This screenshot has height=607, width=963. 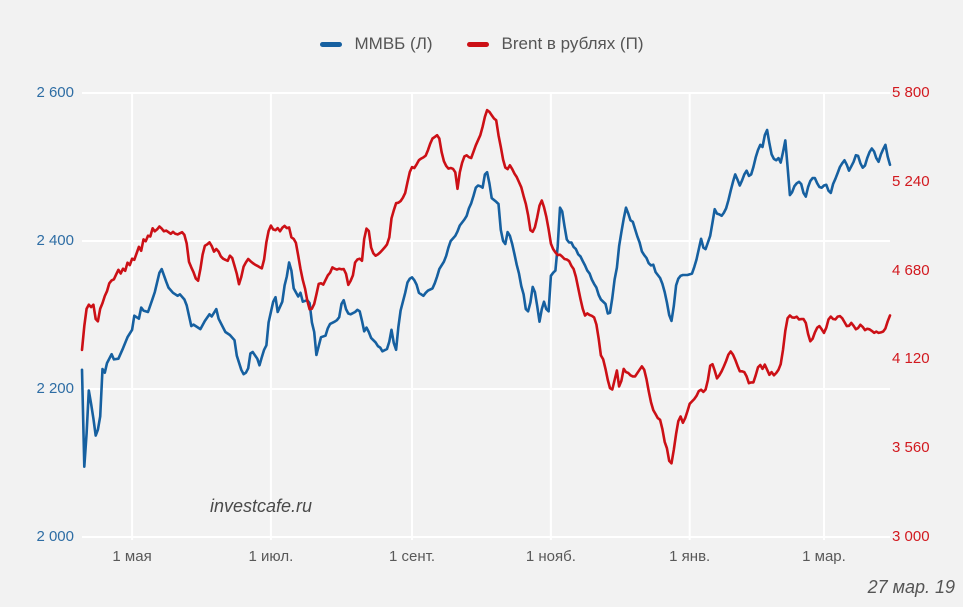 I want to click on x-axis-tick-label: 1 июл., so click(x=271, y=556).